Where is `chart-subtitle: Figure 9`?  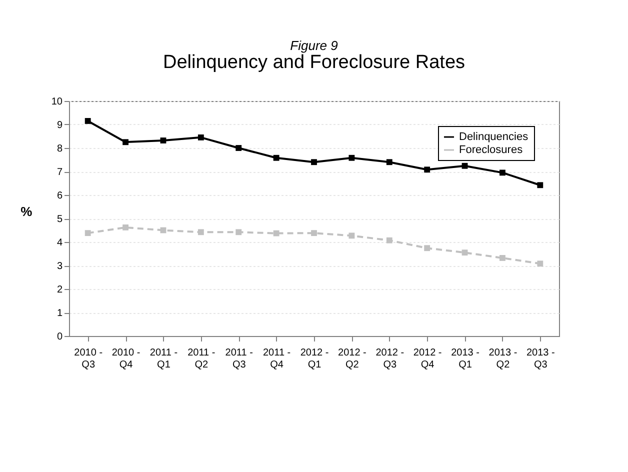
chart-subtitle: Figure 9 is located at coordinates (314, 45).